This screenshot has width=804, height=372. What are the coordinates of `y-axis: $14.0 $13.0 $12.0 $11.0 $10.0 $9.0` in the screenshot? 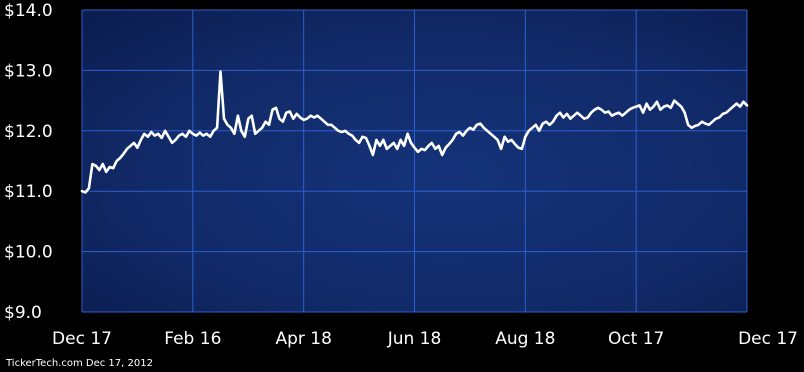 It's located at (28, 162).